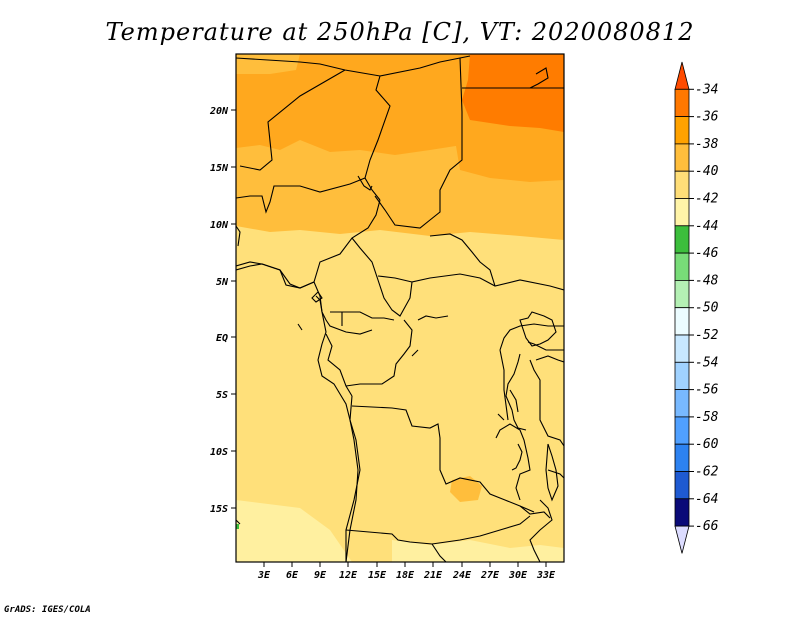  Describe the element at coordinates (707, 308) in the screenshot. I see `colorbar-label: -50` at that location.